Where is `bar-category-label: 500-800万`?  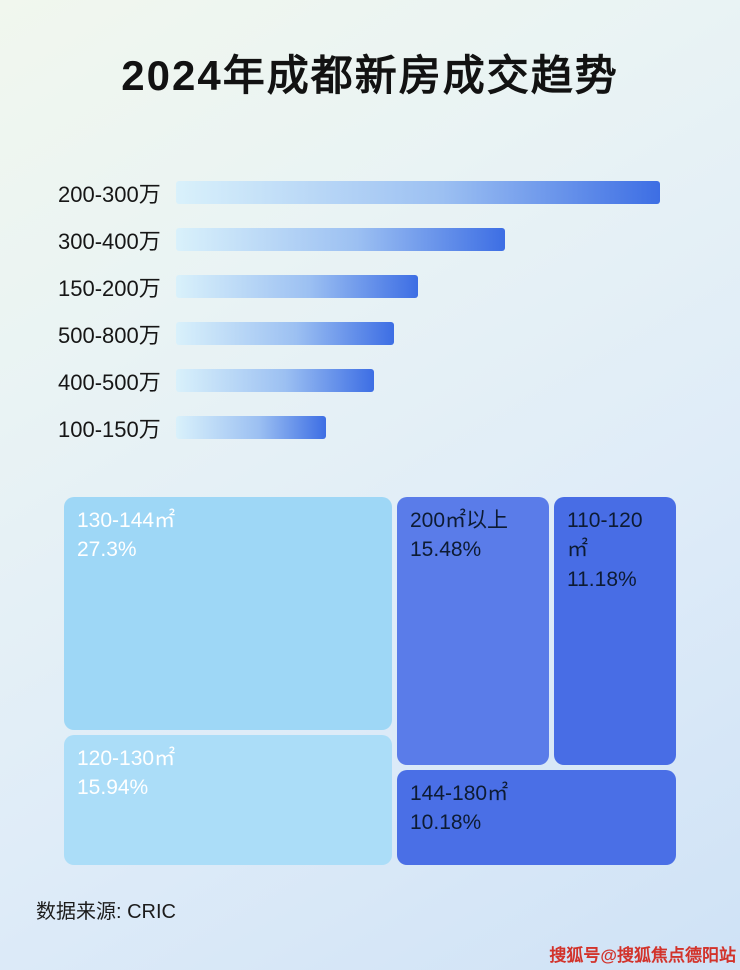
bar-category-label: 500-800万 is located at coordinates (109, 335).